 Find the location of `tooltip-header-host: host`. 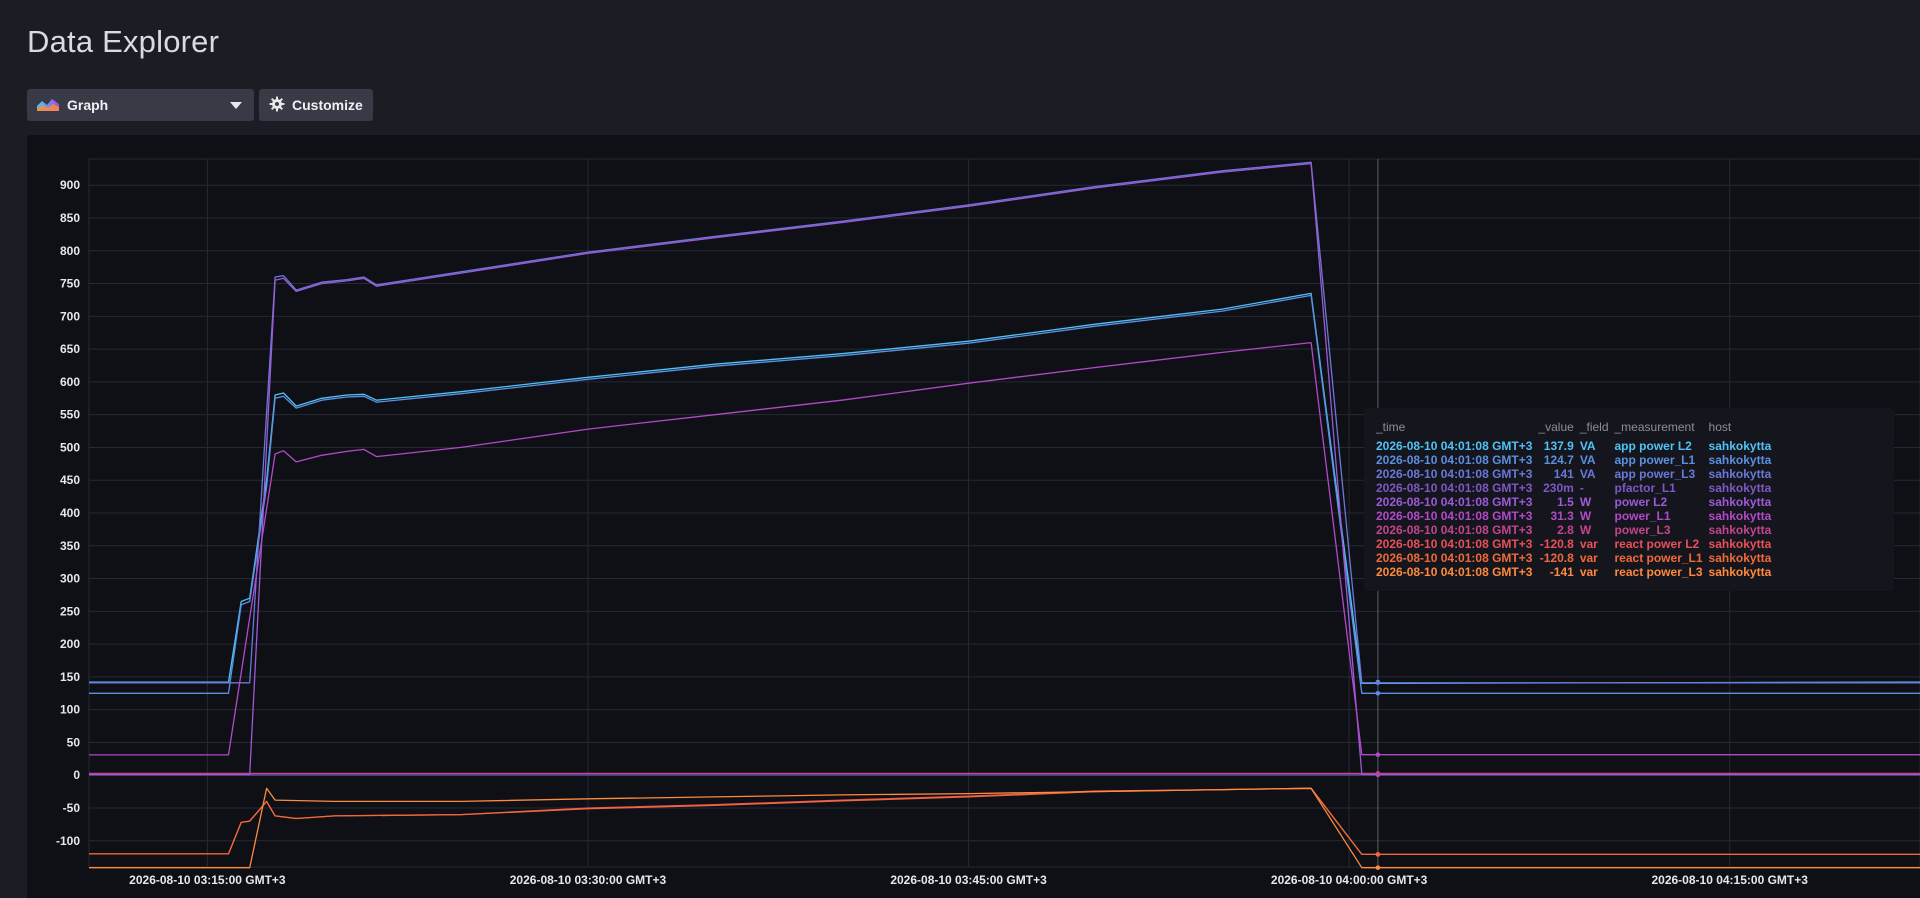

tooltip-header-host: host is located at coordinates (1720, 427).